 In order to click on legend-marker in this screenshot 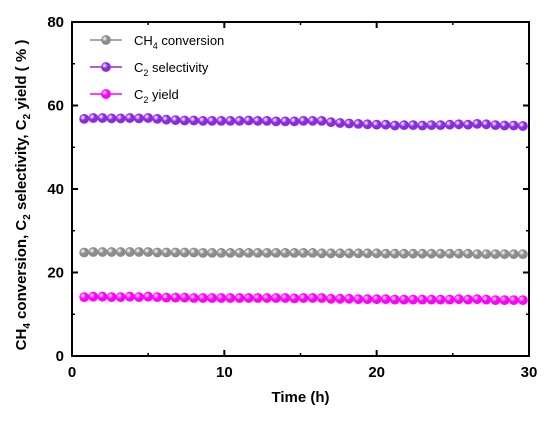, I will do `click(106, 40)`.